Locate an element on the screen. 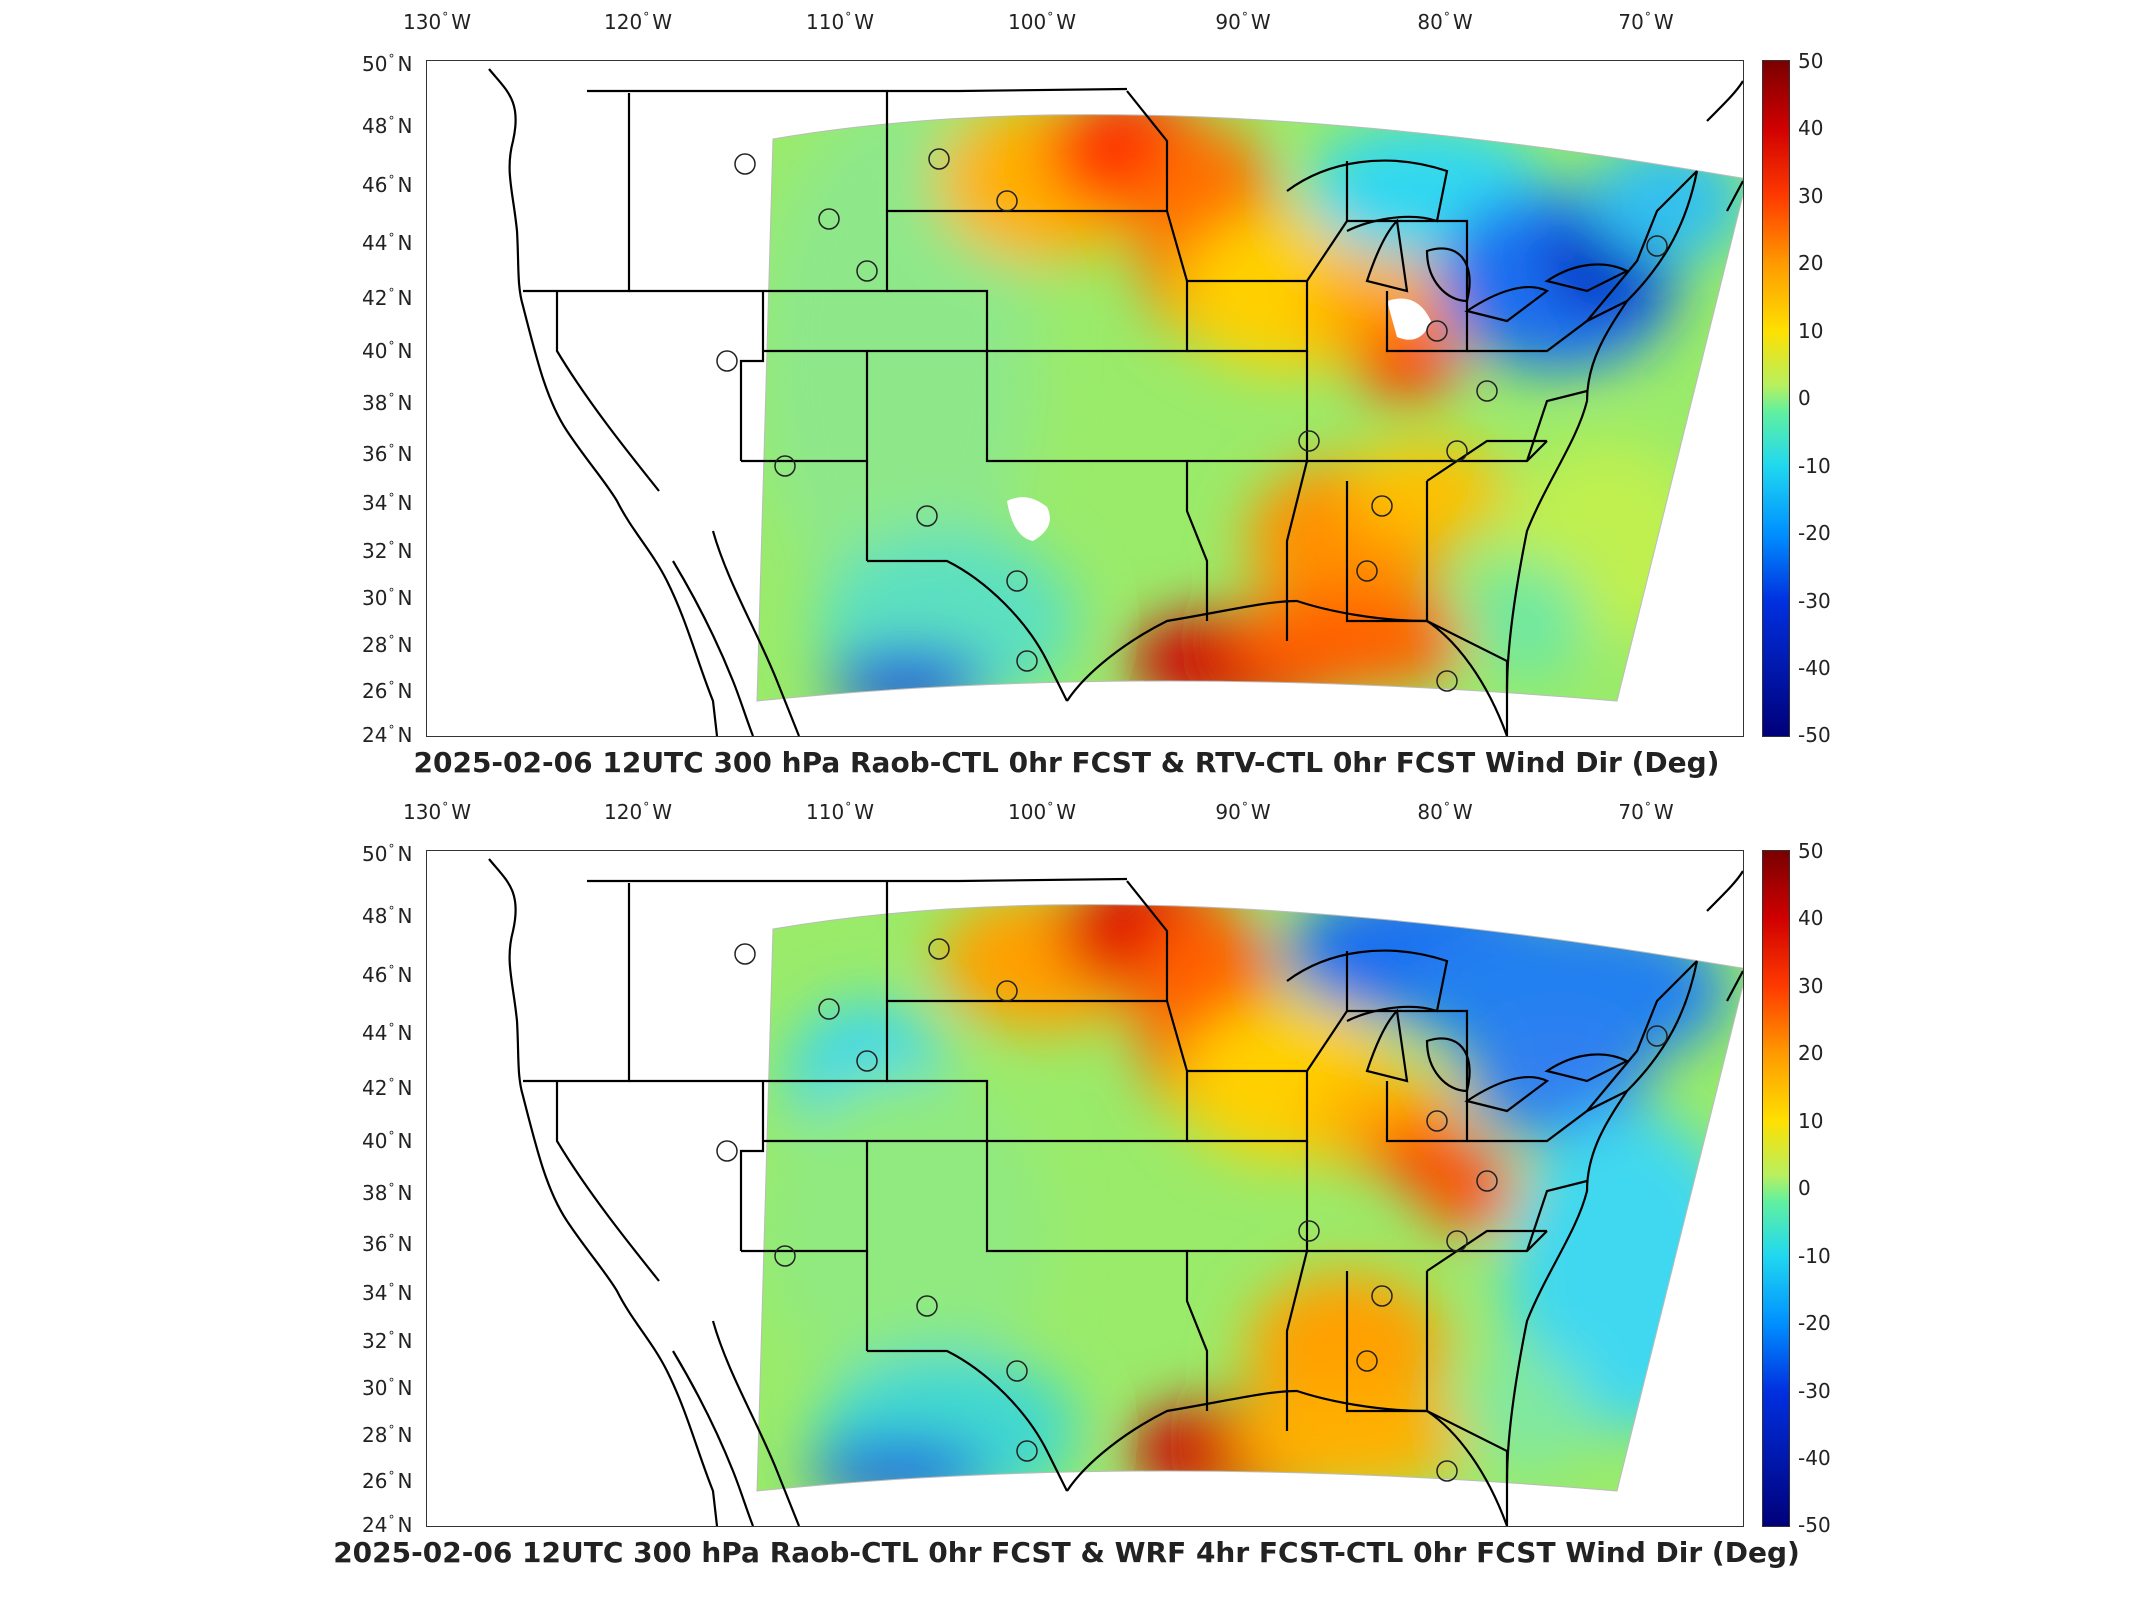 The width and height of the screenshot is (2133, 1600). lat-label: 24° N is located at coordinates (387, 1525).